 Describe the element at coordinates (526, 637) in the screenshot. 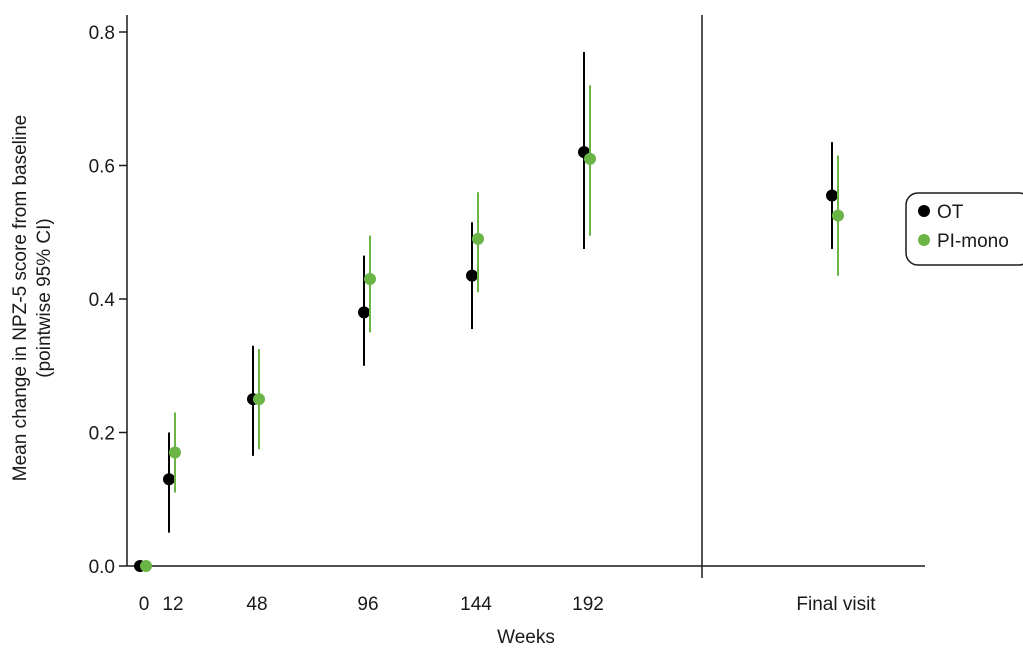

I see `x-axis-title: Weeks` at that location.